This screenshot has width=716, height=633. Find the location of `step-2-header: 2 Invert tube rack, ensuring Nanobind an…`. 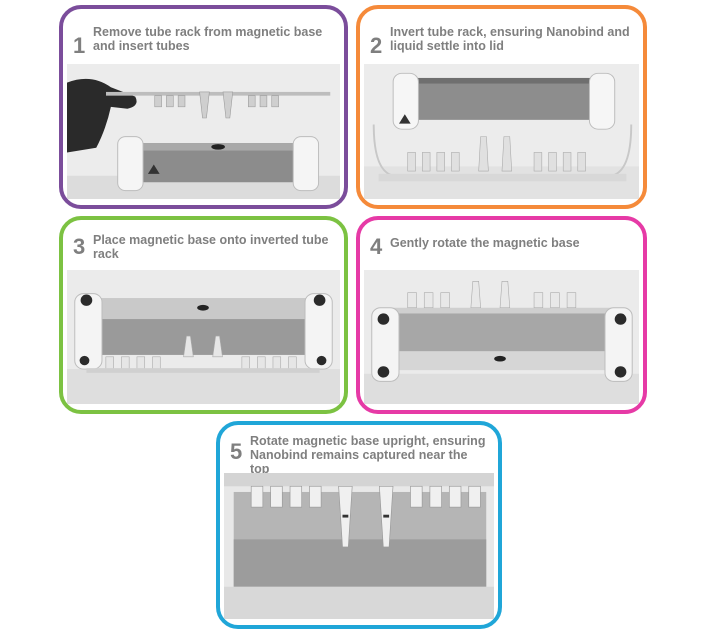

step-2-header: 2 Invert tube rack, ensuring Nanobind an… is located at coordinates (501, 34).